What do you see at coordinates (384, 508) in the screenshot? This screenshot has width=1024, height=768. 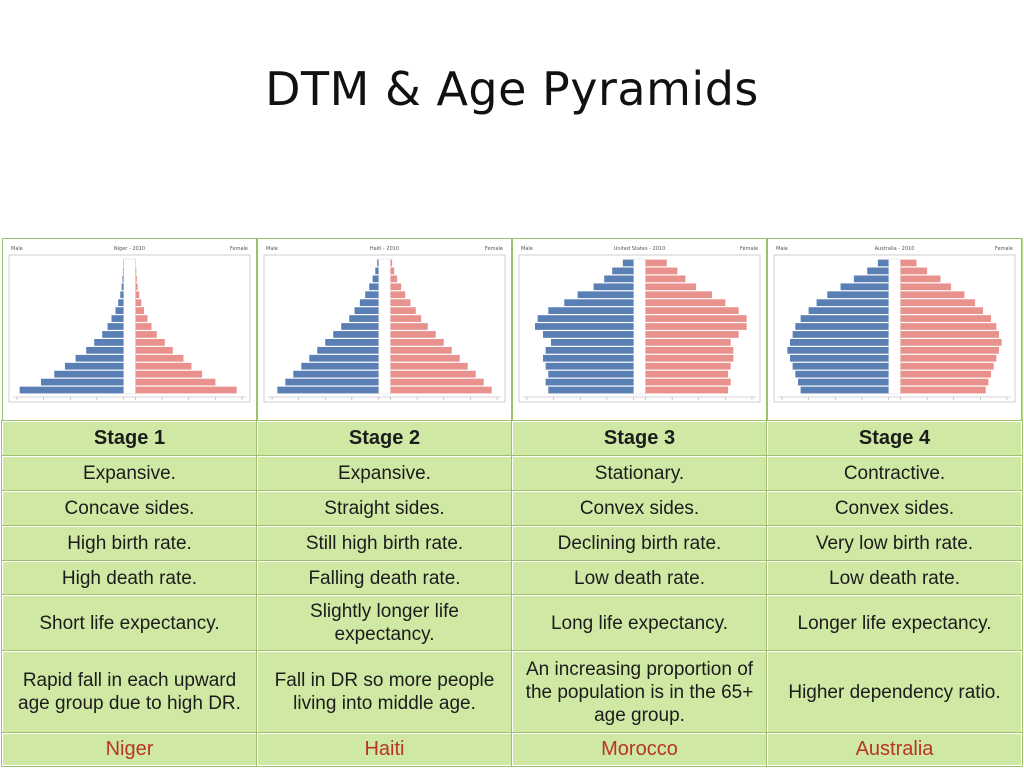 I see `table-cell: Straight sides.` at bounding box center [384, 508].